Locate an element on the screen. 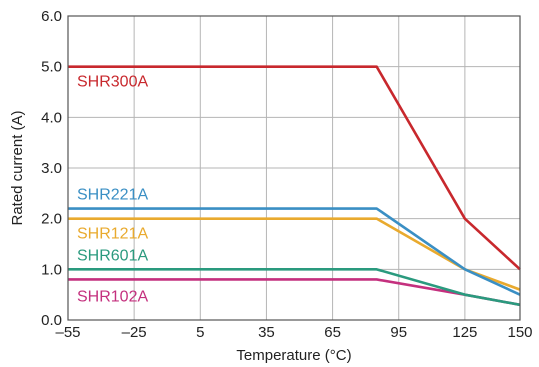 The image size is (539, 367). y-tick-label: 3.0 is located at coordinates (51, 168).